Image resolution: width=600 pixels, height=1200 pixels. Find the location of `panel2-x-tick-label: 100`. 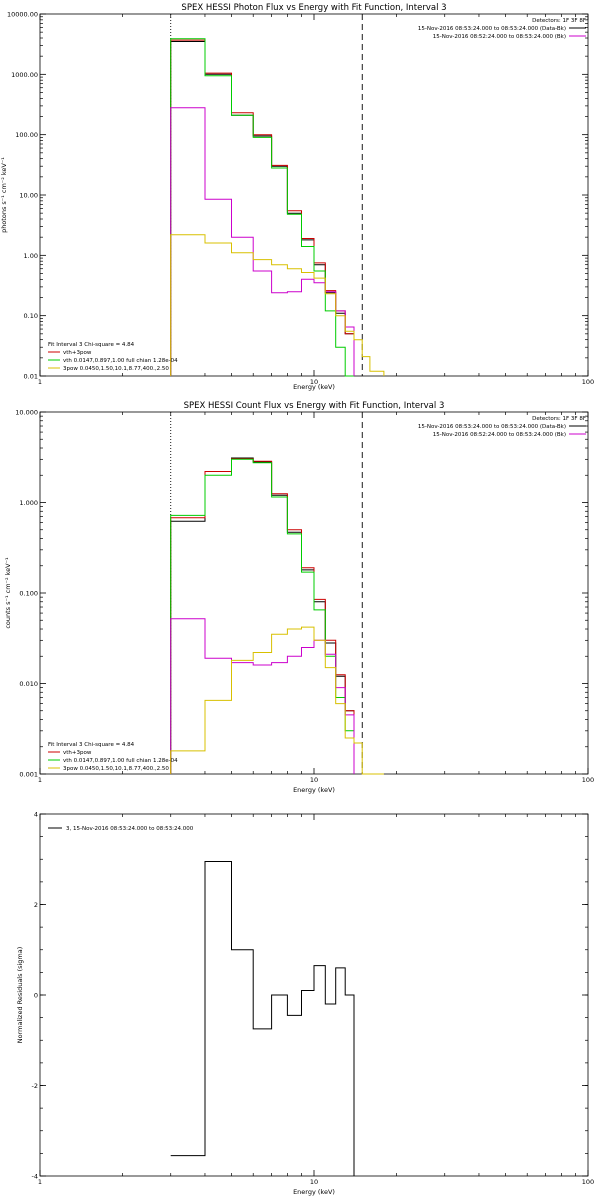

panel2-x-tick-label: 100 is located at coordinates (588, 780).